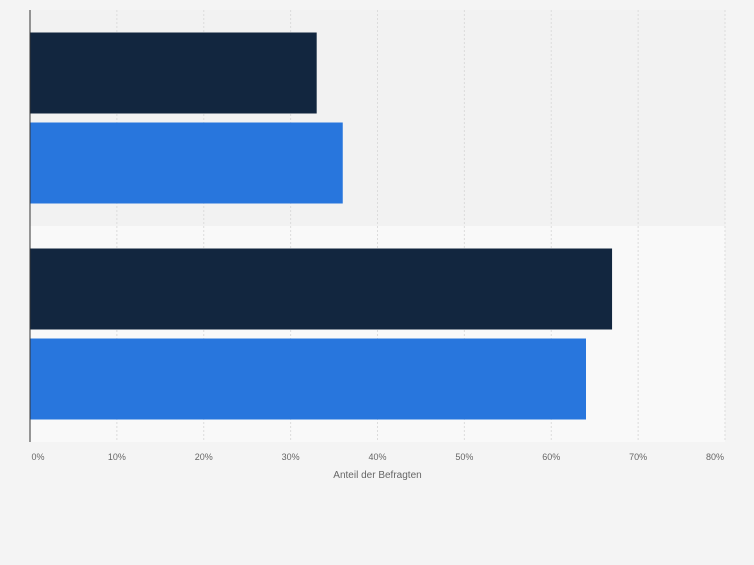 Image resolution: width=754 pixels, height=565 pixels. What do you see at coordinates (638, 457) in the screenshot?
I see `x-tick-label-70: 70%` at bounding box center [638, 457].